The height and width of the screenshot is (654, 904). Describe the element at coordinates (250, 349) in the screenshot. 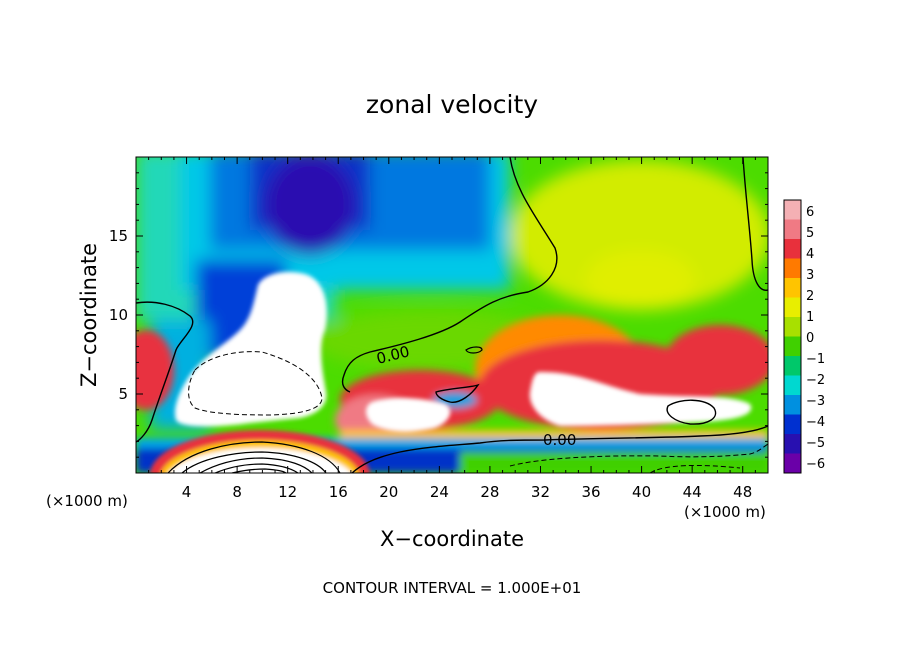

I see `saturated-region-left` at that location.